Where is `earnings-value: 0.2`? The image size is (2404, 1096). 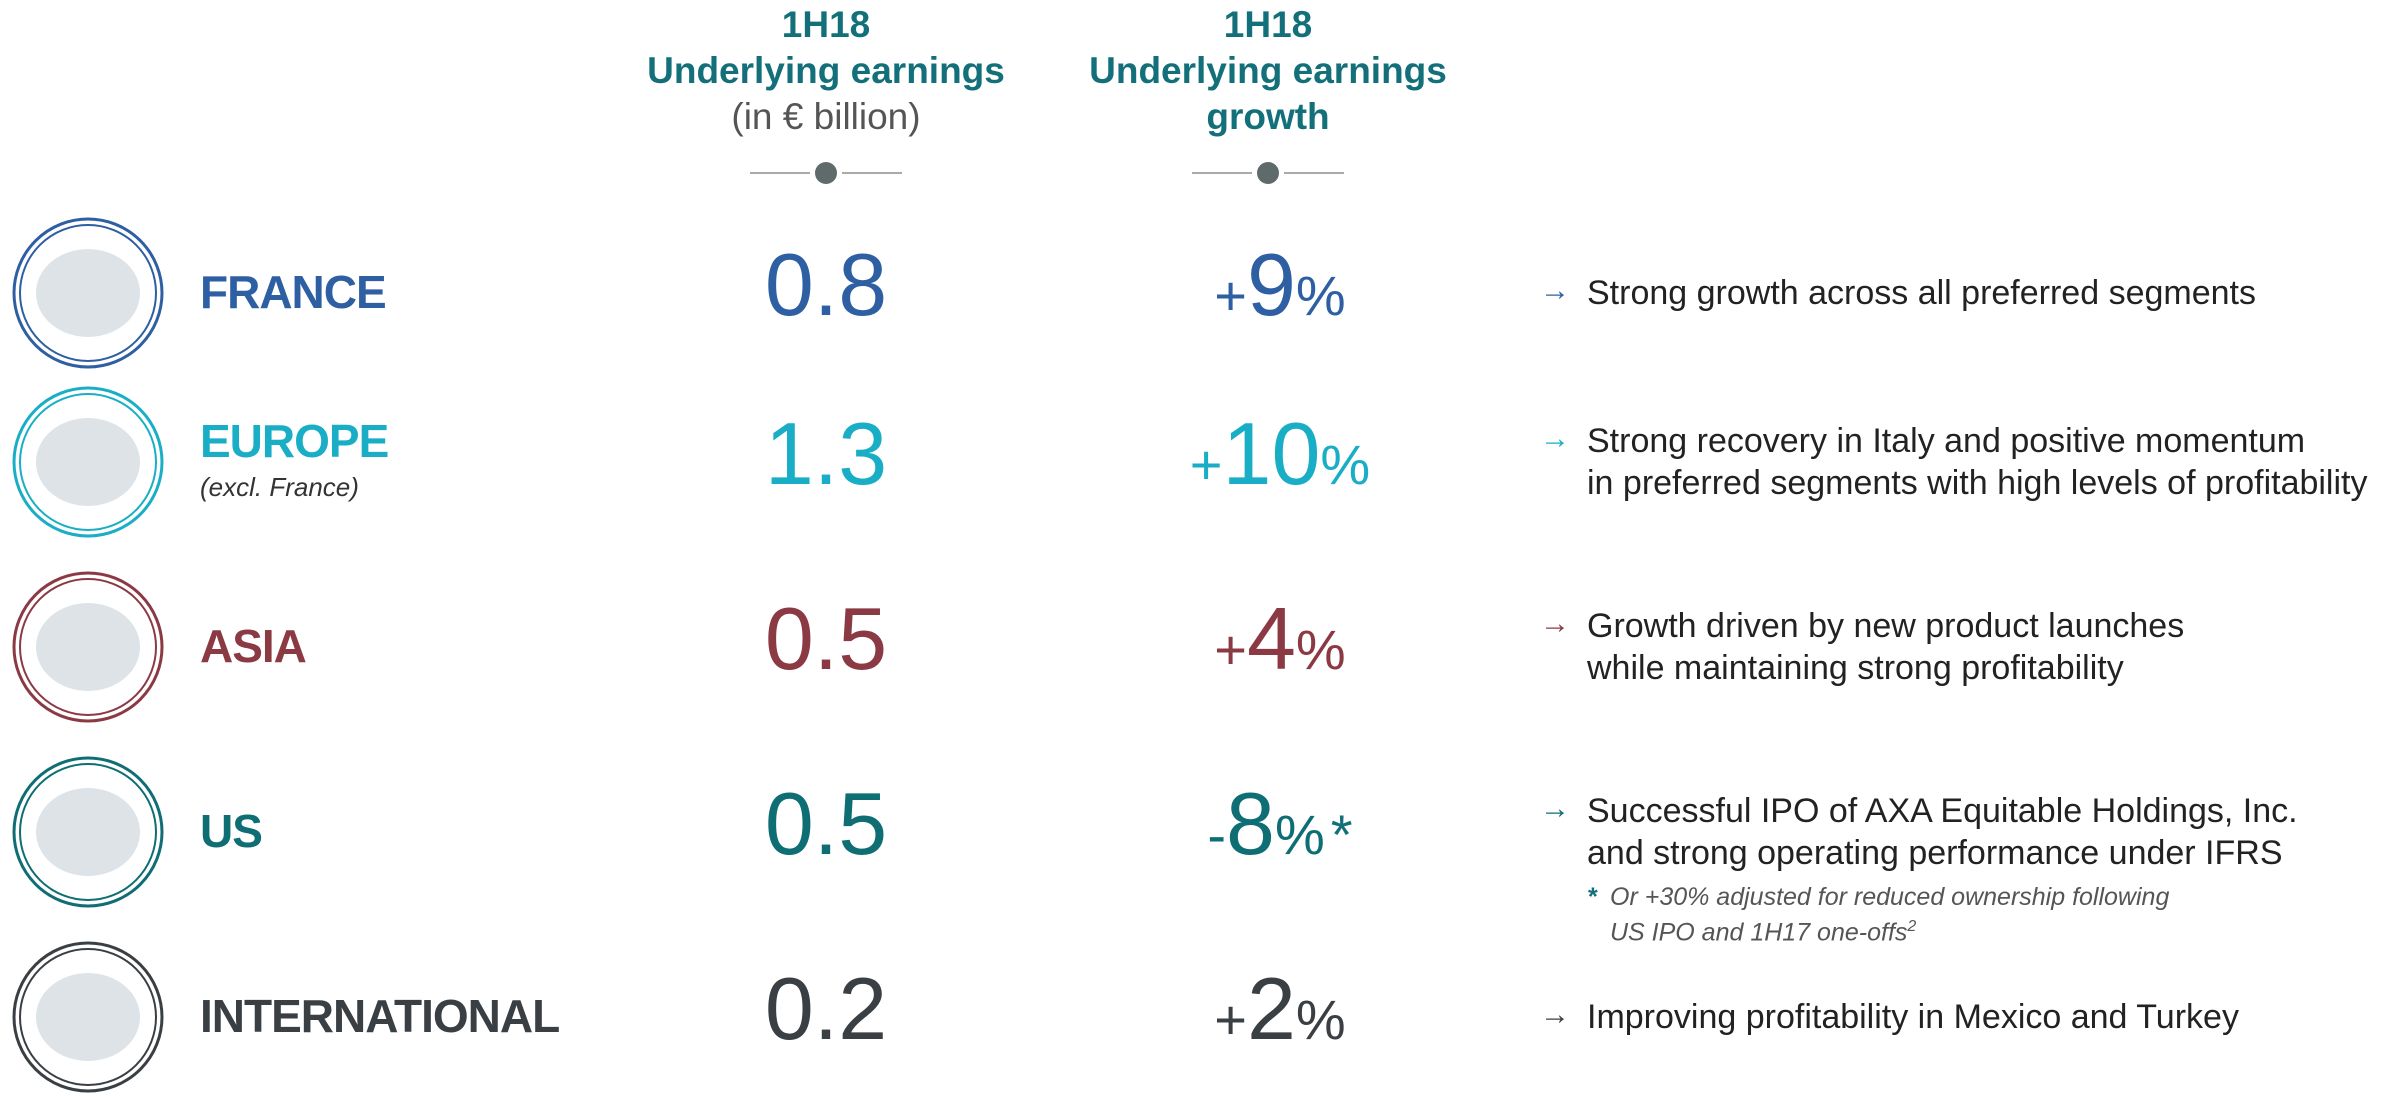
earnings-value: 0.2 is located at coordinates (826, 1008).